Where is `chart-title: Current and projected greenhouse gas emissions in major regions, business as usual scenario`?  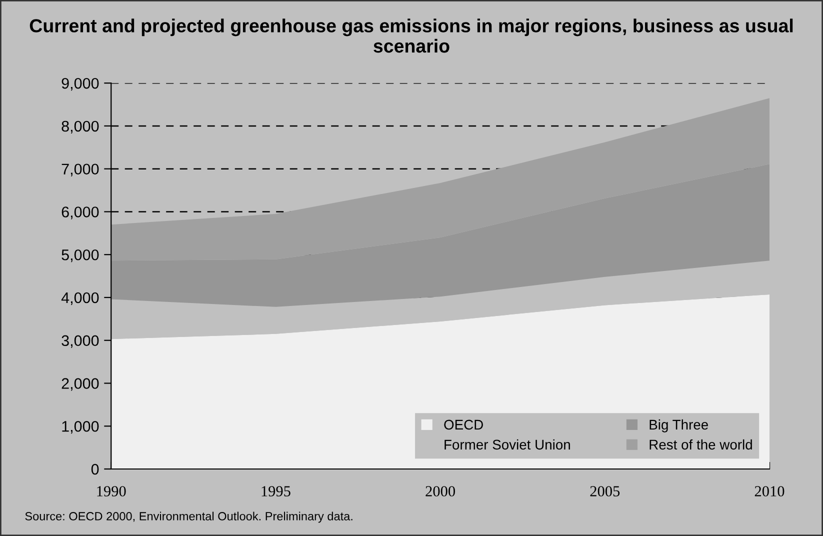 chart-title: Current and projected greenhouse gas emissions in major regions, business as usual scenario is located at coordinates (411, 35).